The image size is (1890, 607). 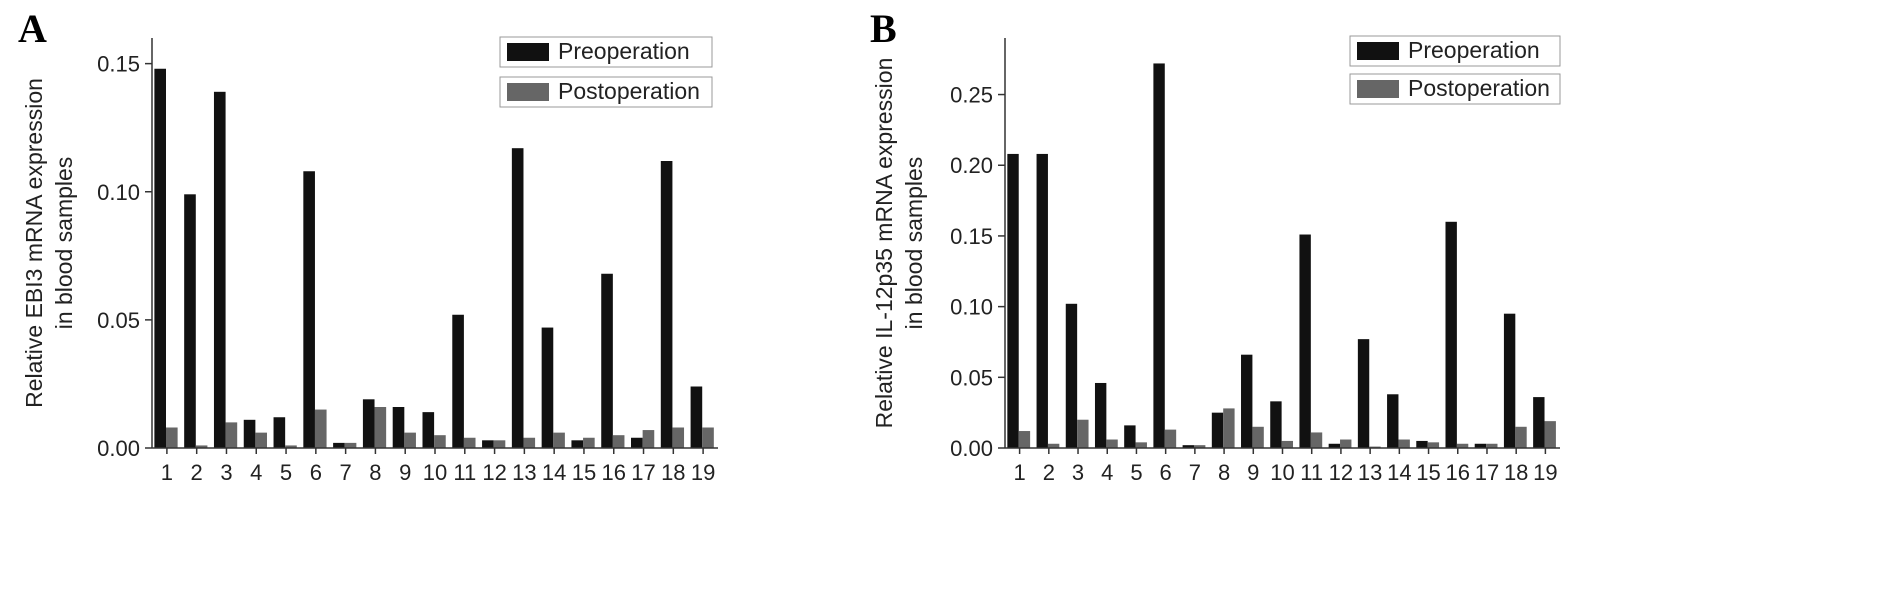 What do you see at coordinates (971, 307) in the screenshot?
I see `y-tick-label: 0.10` at bounding box center [971, 307].